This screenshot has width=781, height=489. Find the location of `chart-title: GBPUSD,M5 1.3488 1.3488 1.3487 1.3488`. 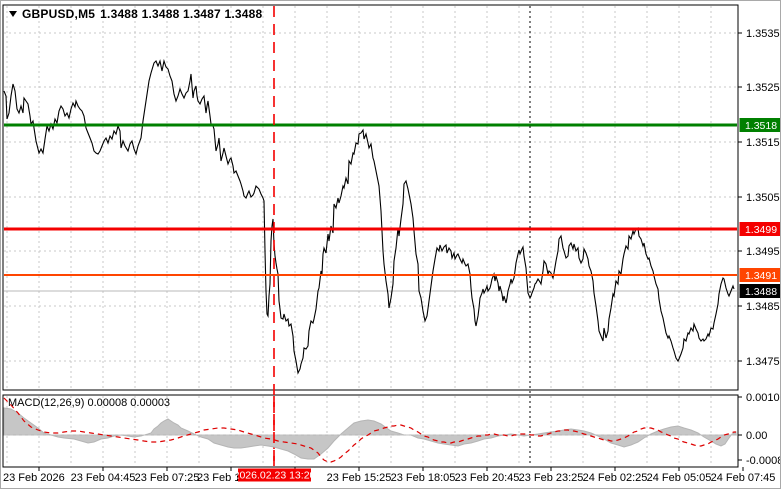

chart-title: GBPUSD,M5 1.3488 1.3488 1.3487 1.3488 is located at coordinates (135, 14).